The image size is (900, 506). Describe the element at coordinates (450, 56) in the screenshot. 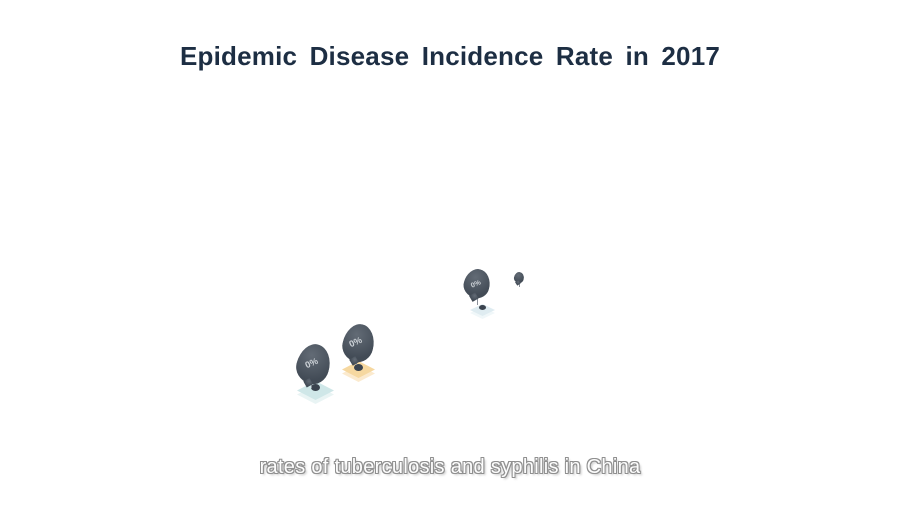

I see `chart-title: Epidemic Disease Incidence Rate in 2017` at that location.